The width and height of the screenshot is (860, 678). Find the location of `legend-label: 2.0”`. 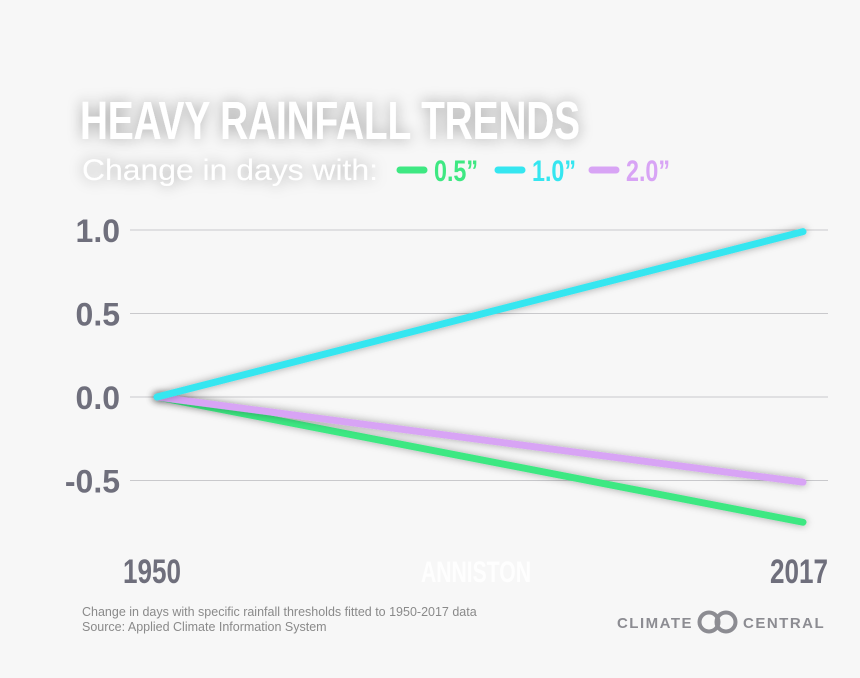

legend-label: 2.0” is located at coordinates (648, 171).